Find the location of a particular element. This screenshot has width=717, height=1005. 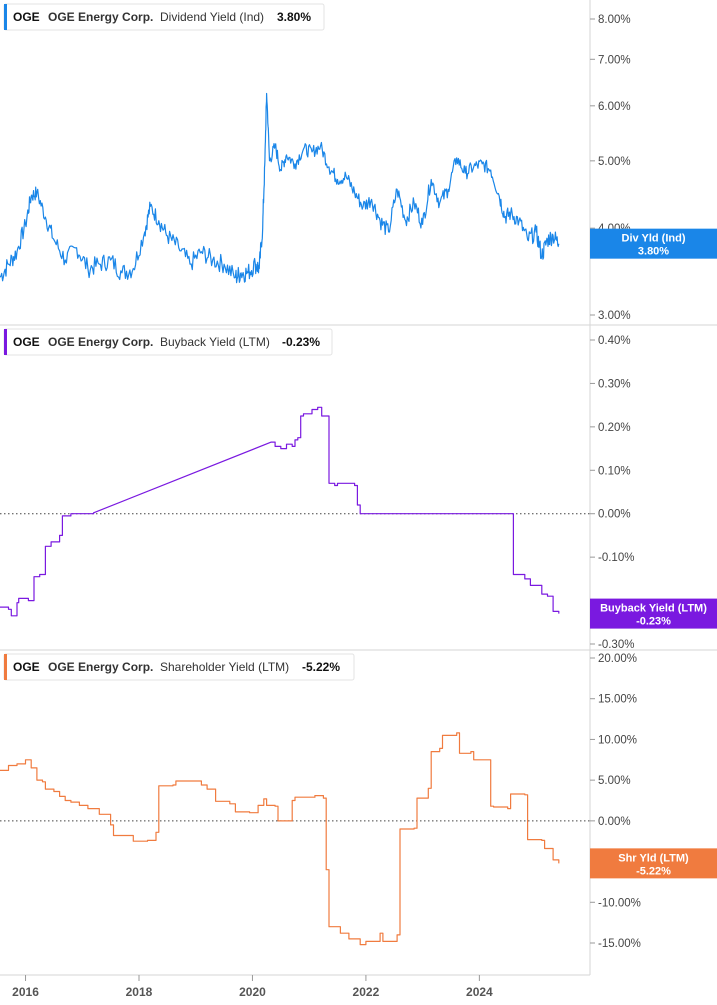

legend-company-dividend: OGE Energy Corp. is located at coordinates (100, 17).